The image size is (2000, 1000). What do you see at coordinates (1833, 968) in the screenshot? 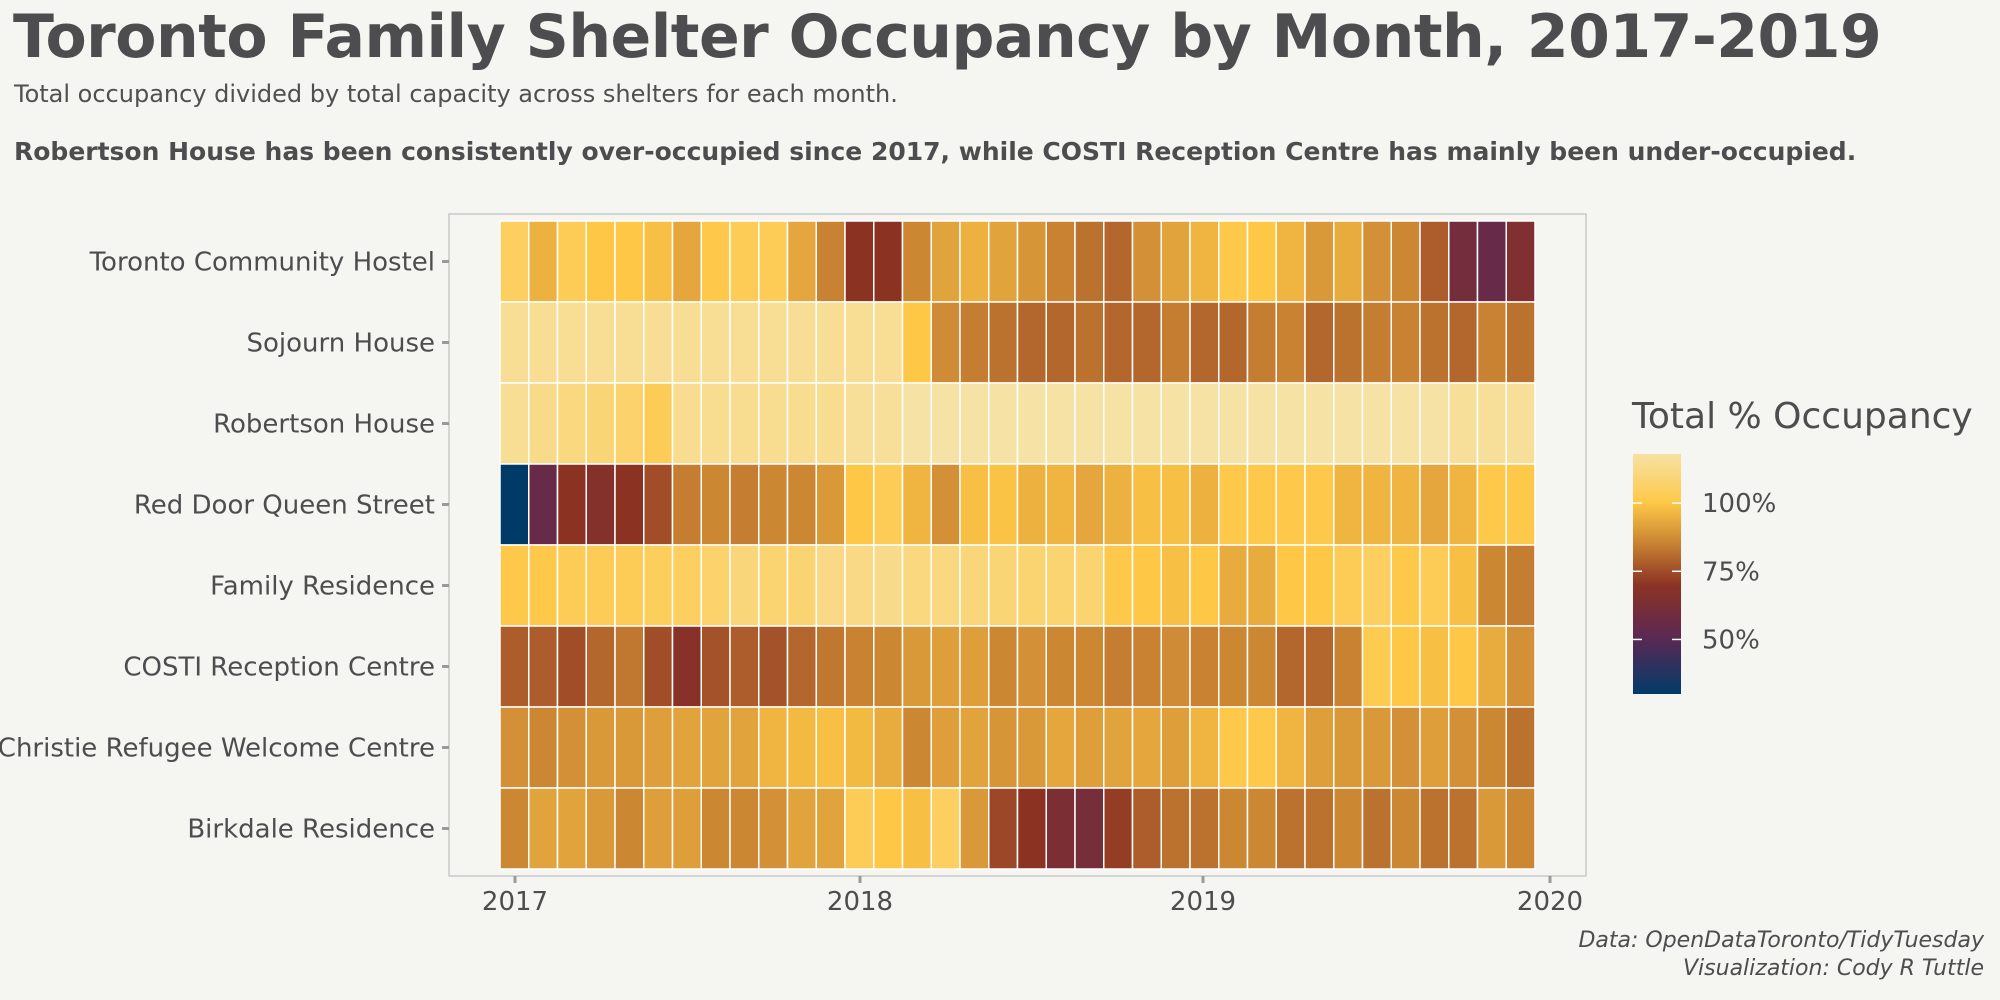
I see `caption-author: Visualization: Cody R Tuttle` at bounding box center [1833, 968].